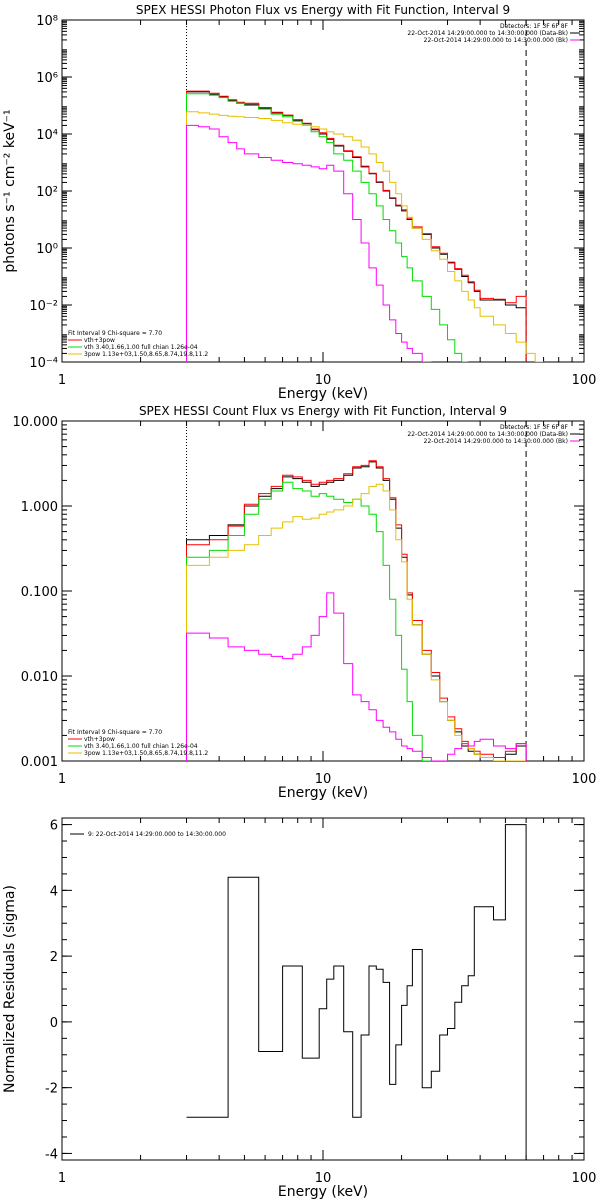 This screenshot has height=1200, width=600. Describe the element at coordinates (99, 340) in the screenshot. I see `panel1-legend-bottom-item: vth+3pow` at that location.